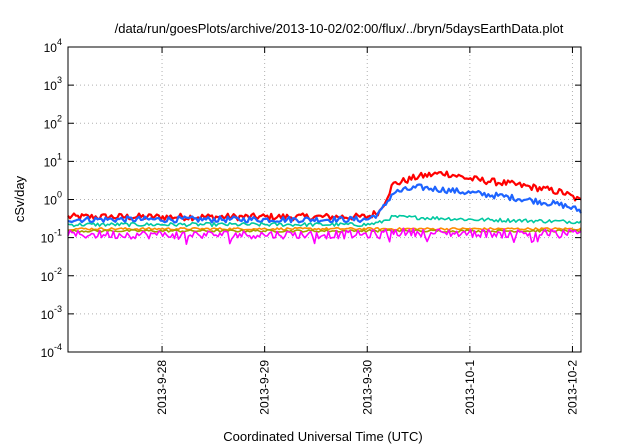  I want to click on series-group, so click(324, 207).